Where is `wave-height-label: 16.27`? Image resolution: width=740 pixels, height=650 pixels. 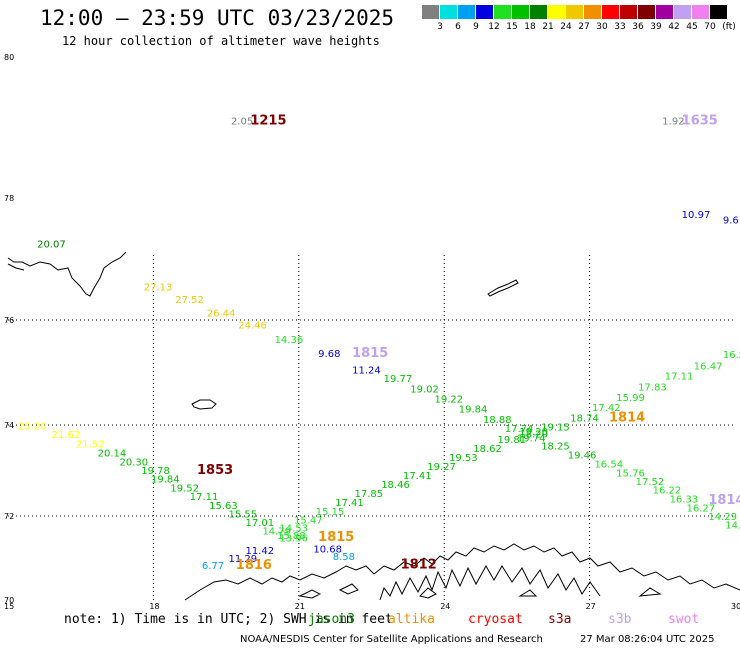 wave-height-label: 16.27 is located at coordinates (701, 508).